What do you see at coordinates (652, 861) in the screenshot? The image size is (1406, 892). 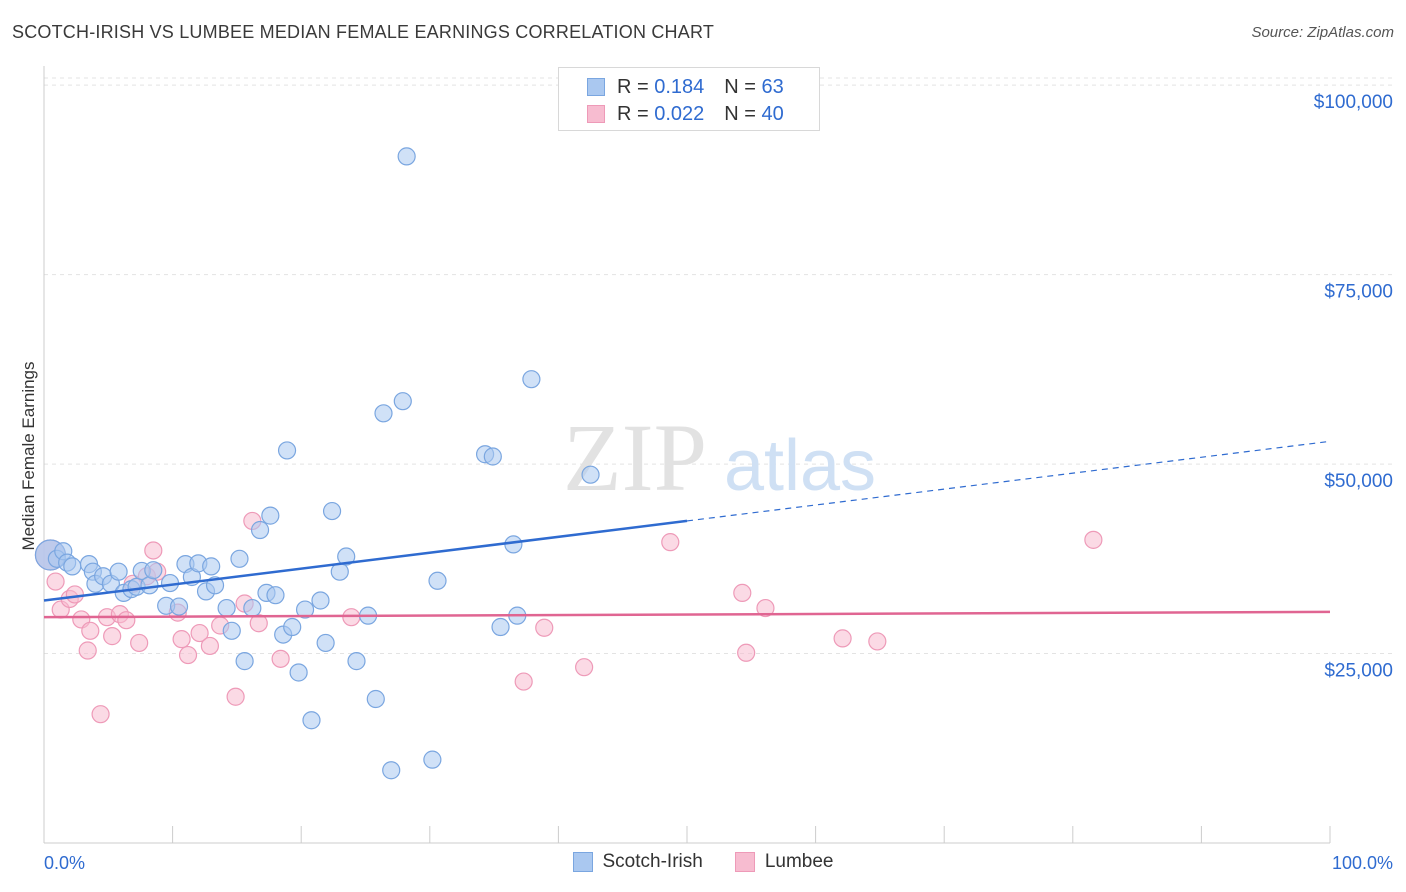 I see `series-name-scotch-irish: Scotch-Irish` at bounding box center [652, 861].